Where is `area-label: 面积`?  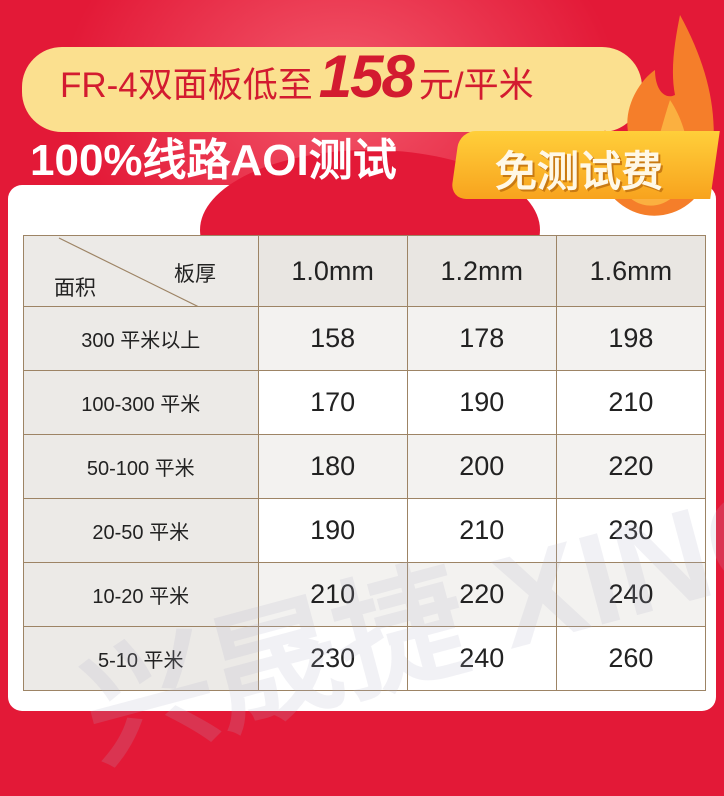 area-label: 面积 is located at coordinates (75, 288).